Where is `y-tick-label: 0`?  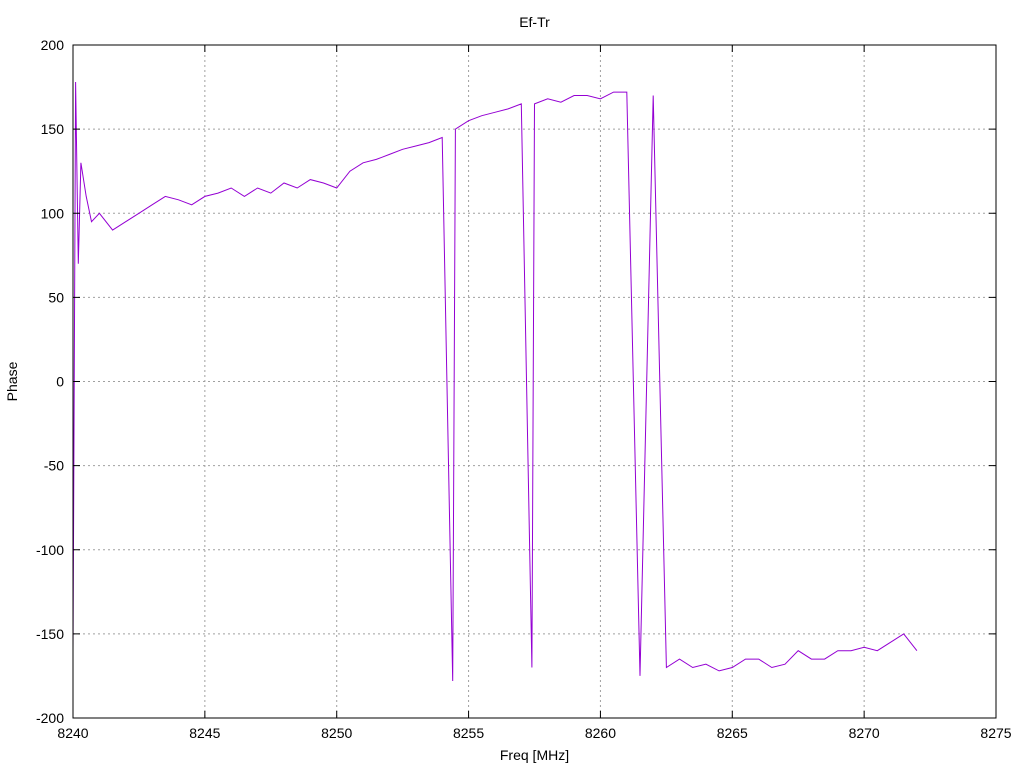
y-tick-label: 0 is located at coordinates (60, 382).